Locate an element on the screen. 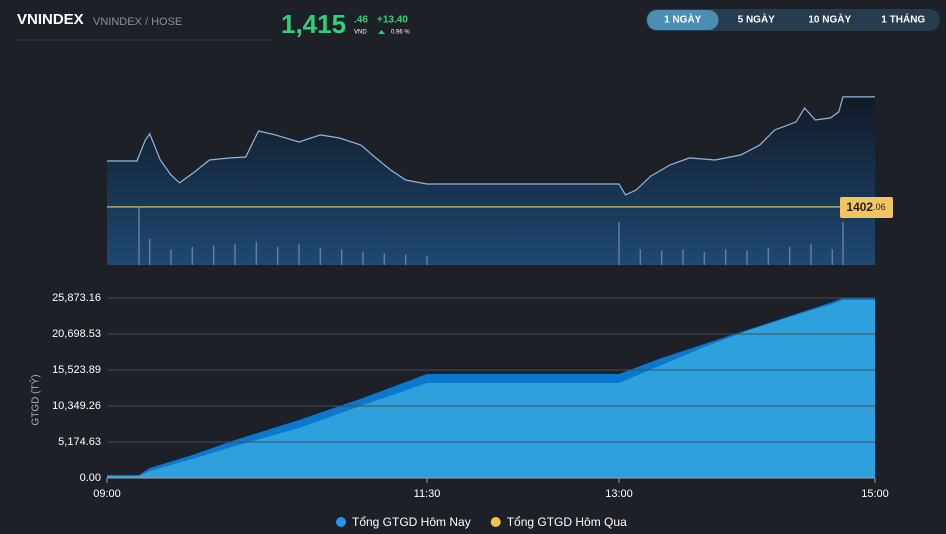 This screenshot has width=946, height=534. reference-label-box is located at coordinates (866, 207).